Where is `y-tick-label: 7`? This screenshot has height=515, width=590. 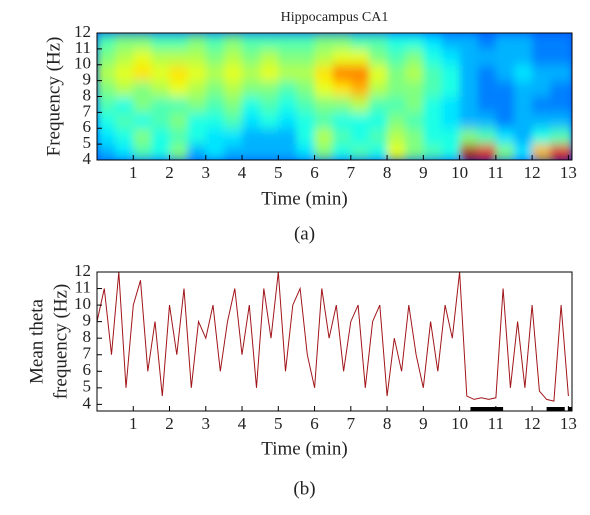 y-tick-label: 7 is located at coordinates (87, 110).